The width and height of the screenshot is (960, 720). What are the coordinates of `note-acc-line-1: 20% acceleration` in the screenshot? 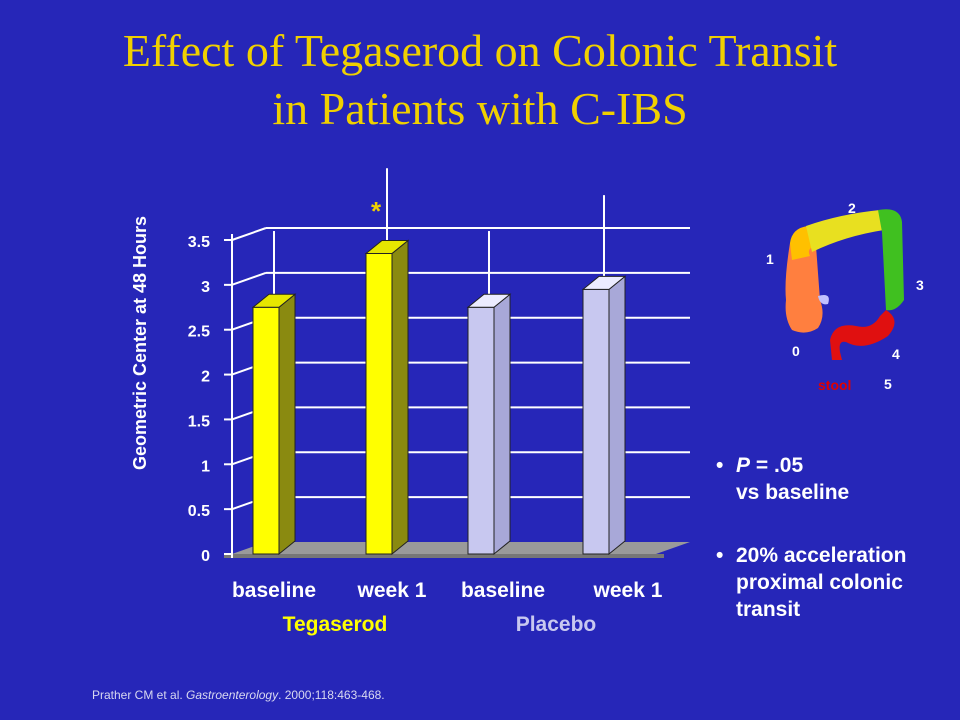 It's located at (821, 555).